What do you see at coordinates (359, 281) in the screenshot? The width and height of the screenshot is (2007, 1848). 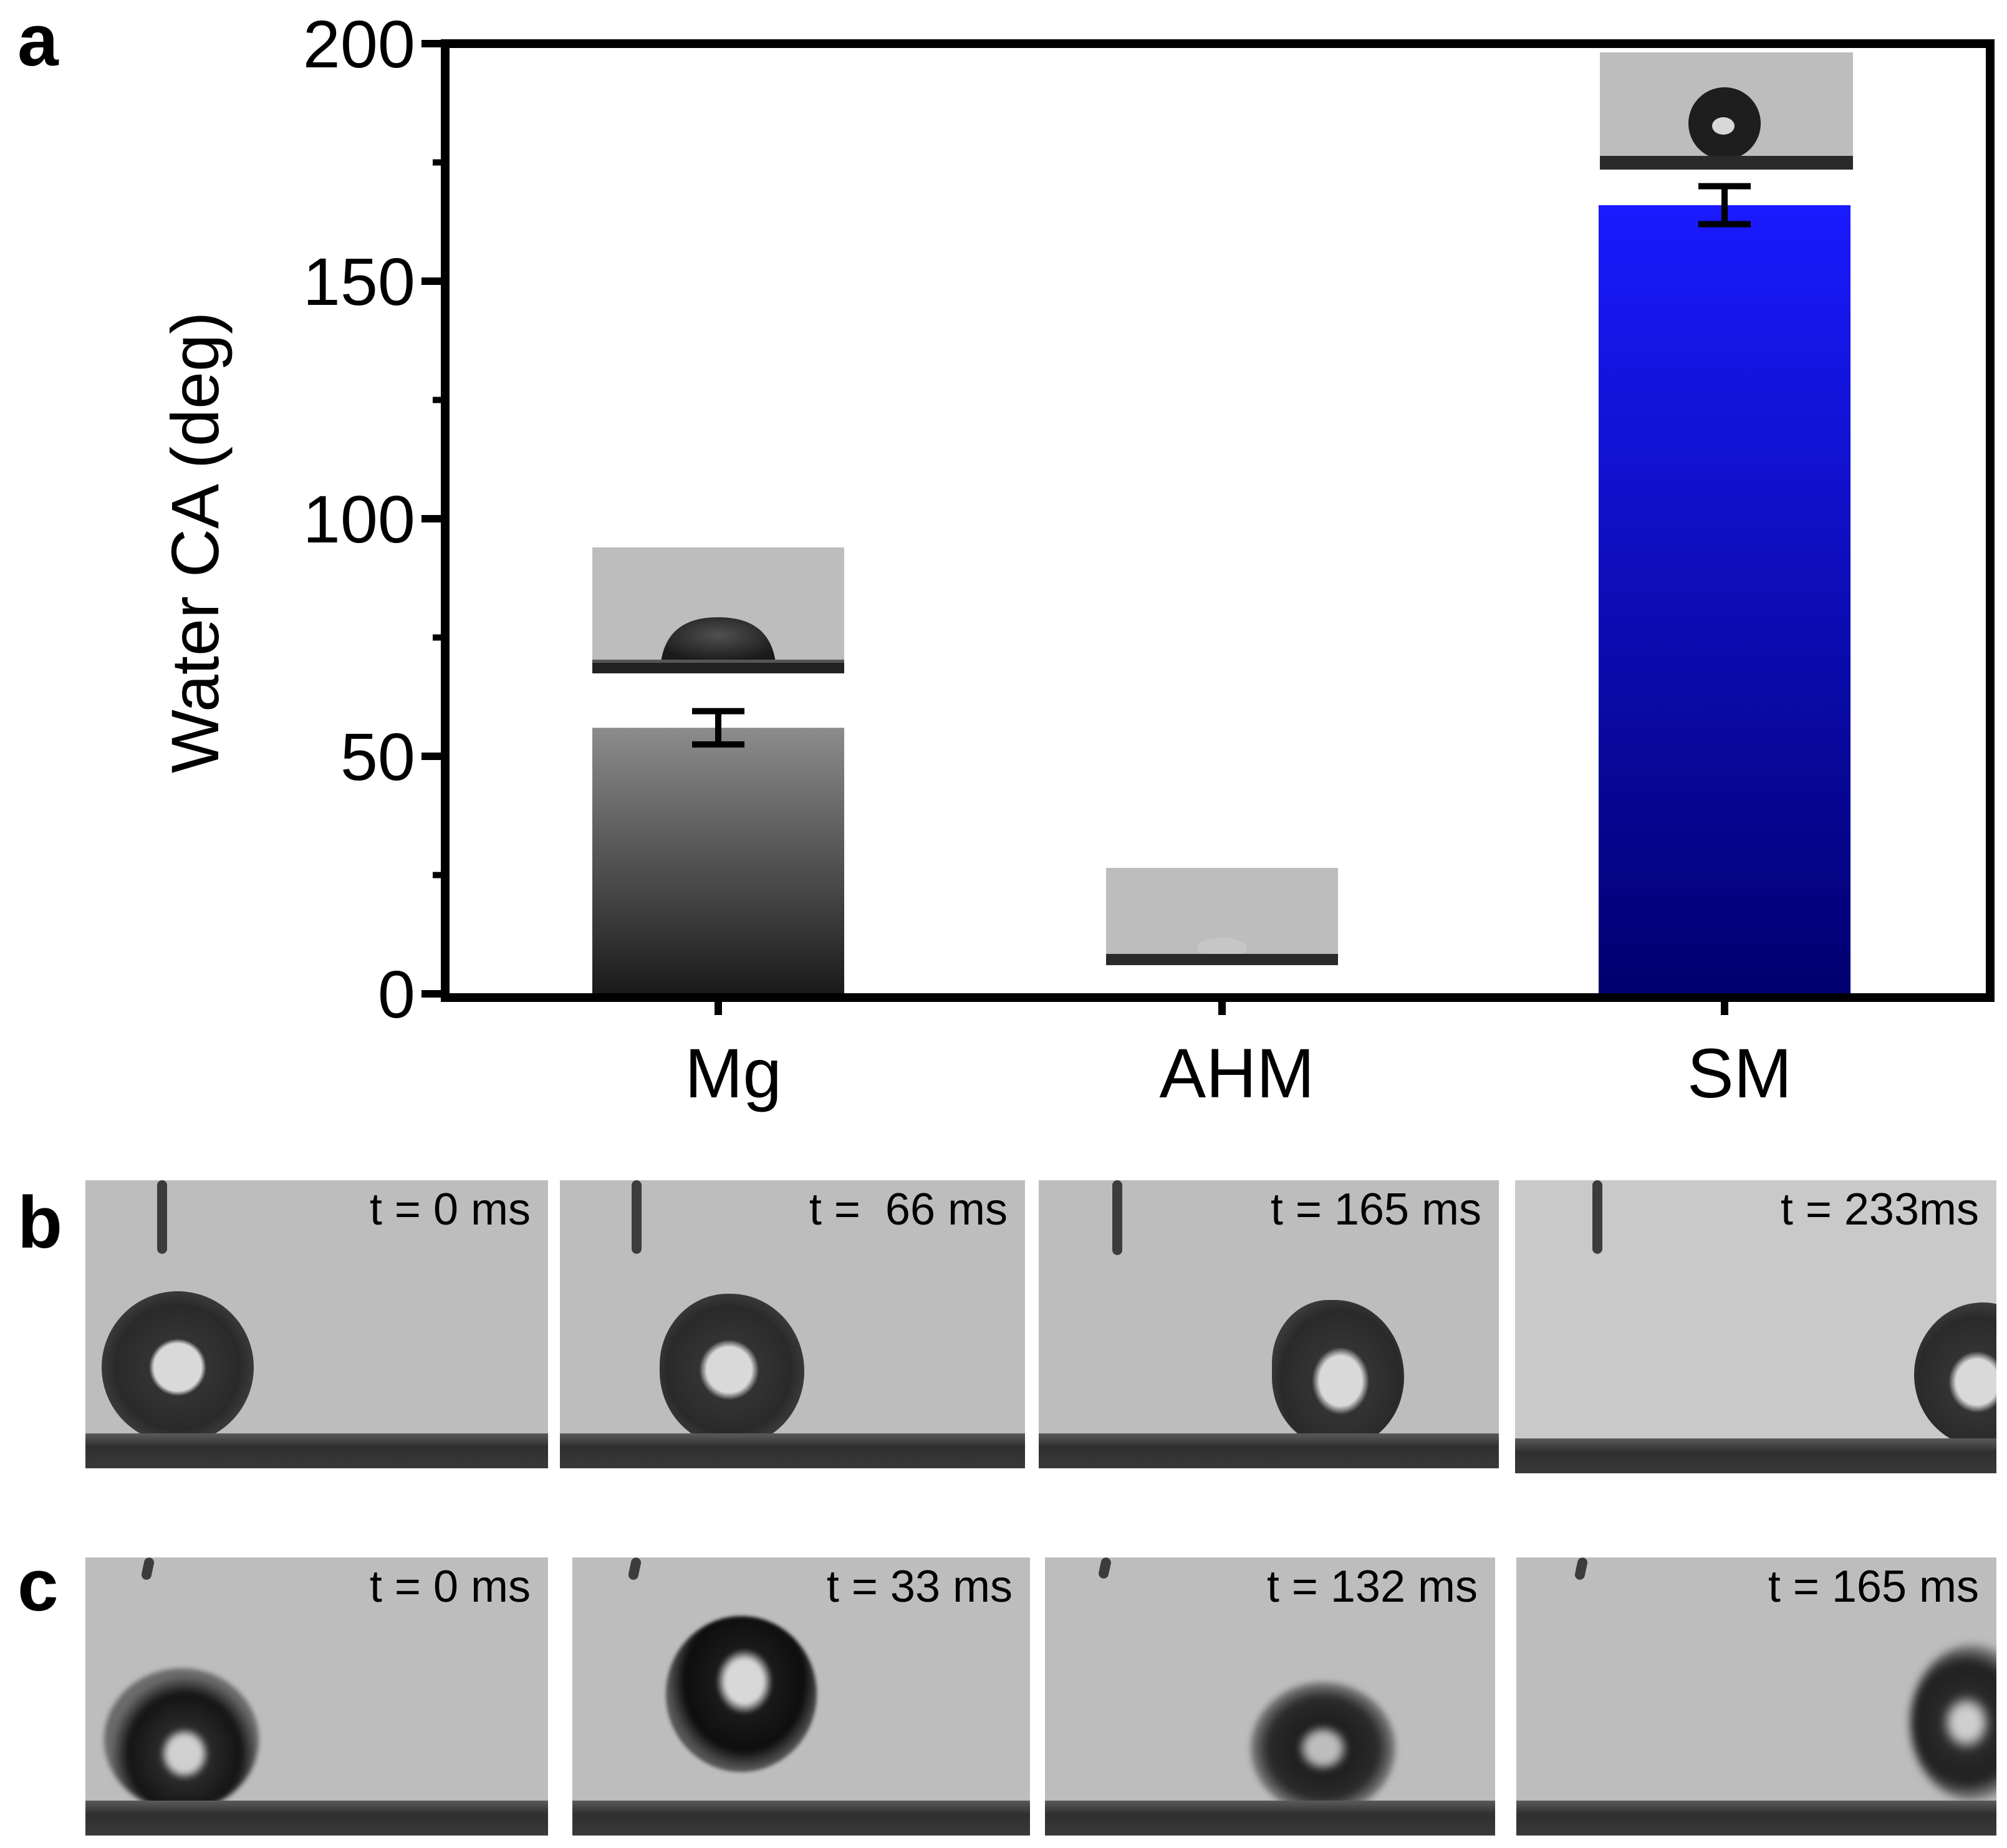 I see `y-tick-label: 150` at bounding box center [359, 281].